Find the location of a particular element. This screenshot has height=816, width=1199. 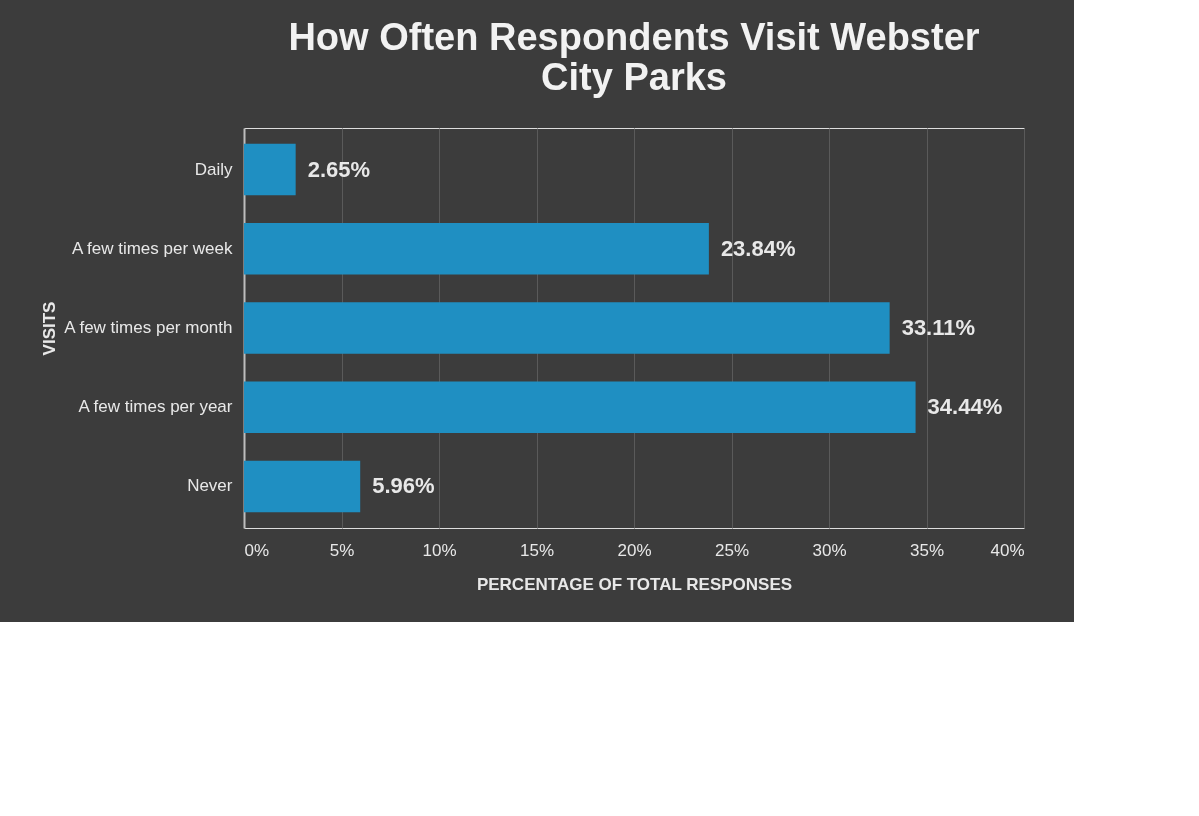

x-tick-label: 25% is located at coordinates (732, 550).